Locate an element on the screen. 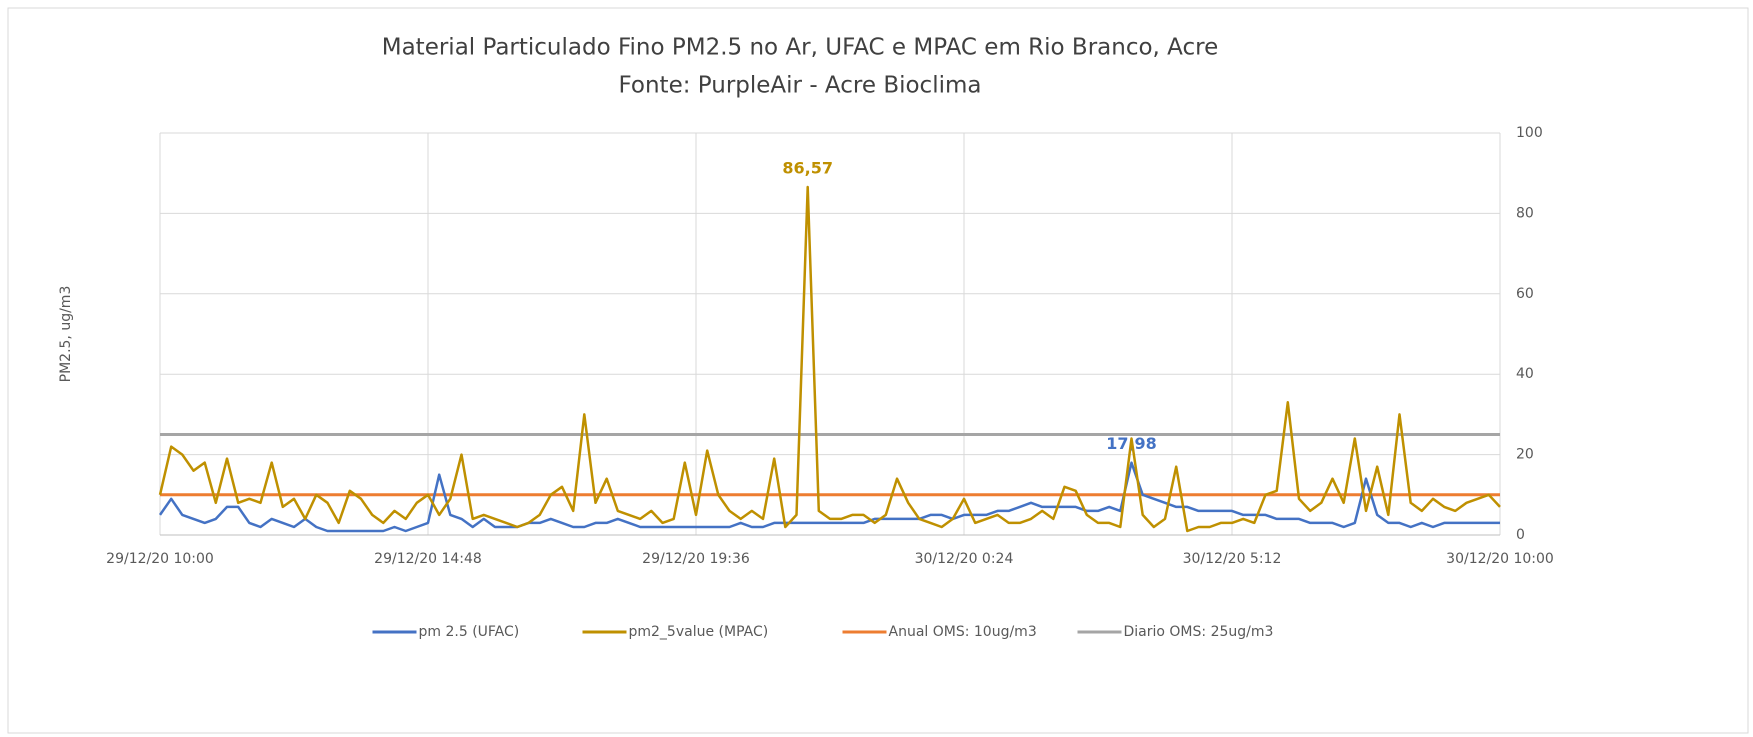 The width and height of the screenshot is (1753, 737). y-tick-label: 20 is located at coordinates (1525, 455).